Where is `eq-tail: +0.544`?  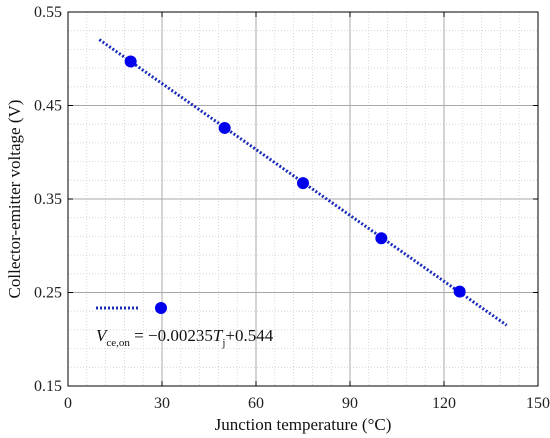
eq-tail: +0.544 is located at coordinates (249, 335).